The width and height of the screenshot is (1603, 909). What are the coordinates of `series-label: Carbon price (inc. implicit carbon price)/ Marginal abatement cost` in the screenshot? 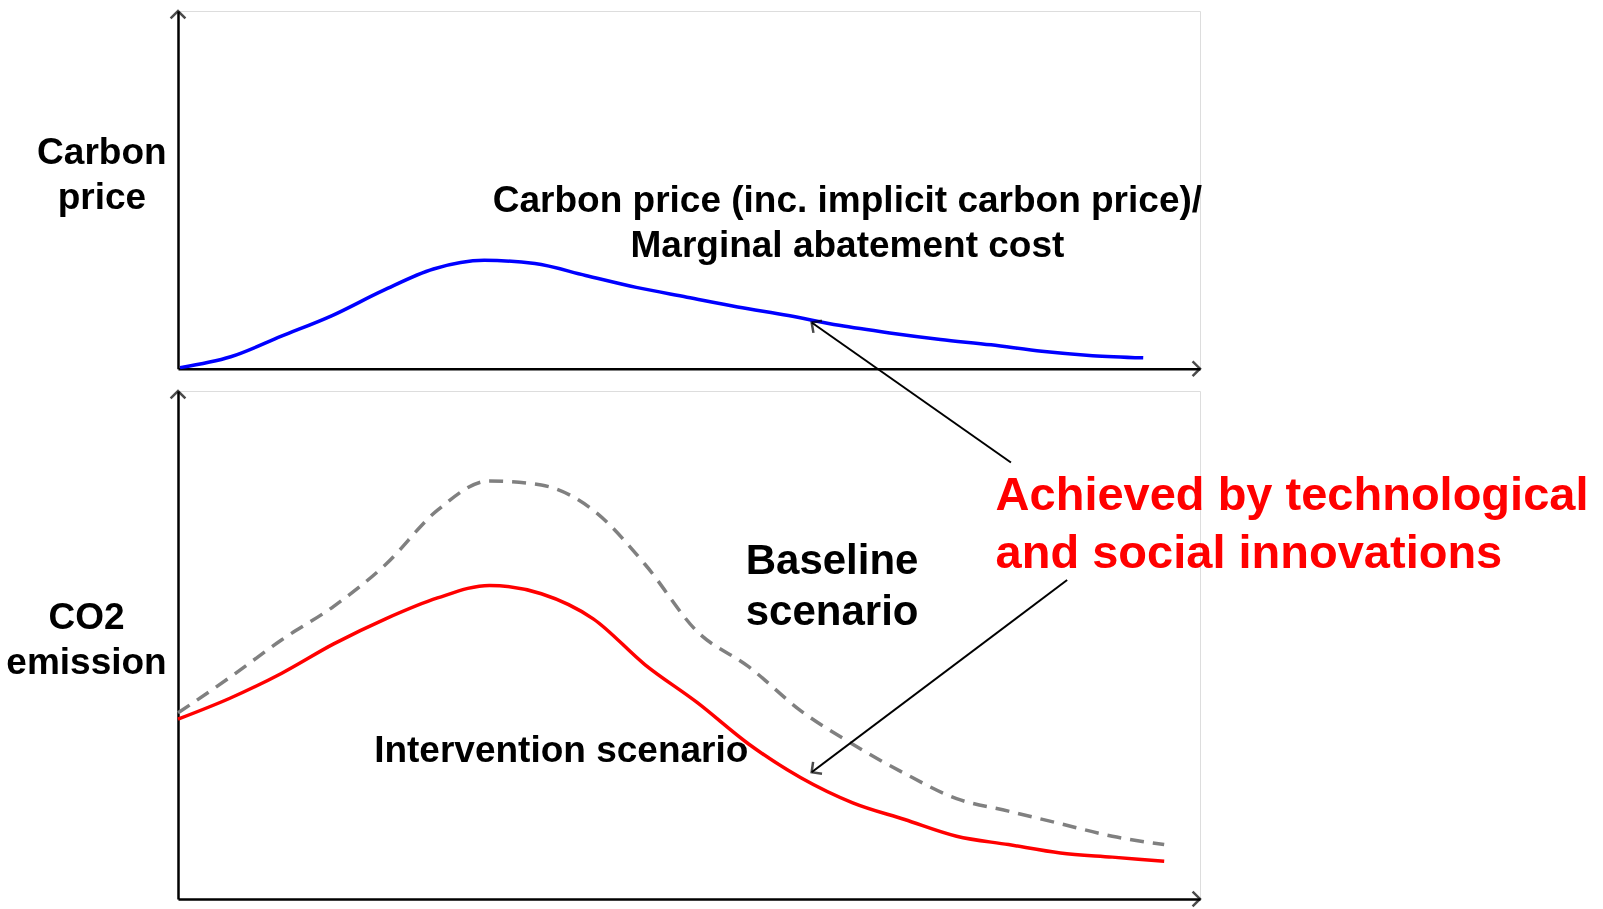 It's located at (847, 222).